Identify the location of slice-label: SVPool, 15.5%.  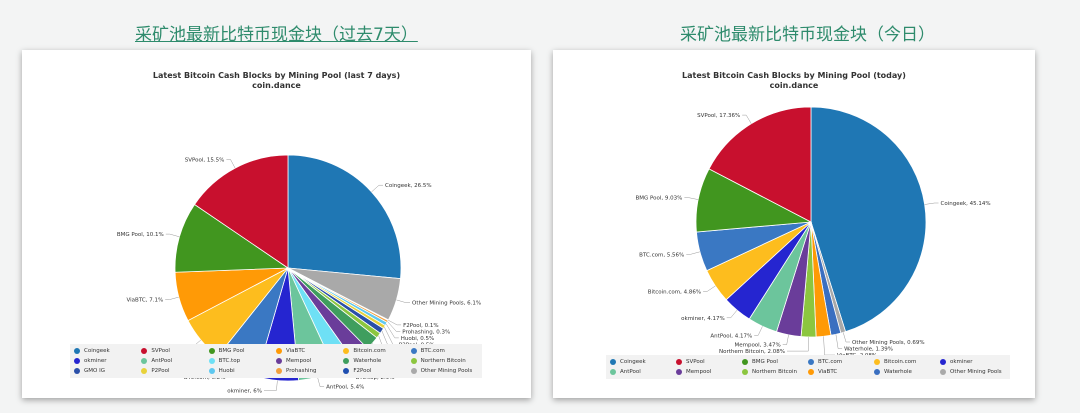
(205, 160).